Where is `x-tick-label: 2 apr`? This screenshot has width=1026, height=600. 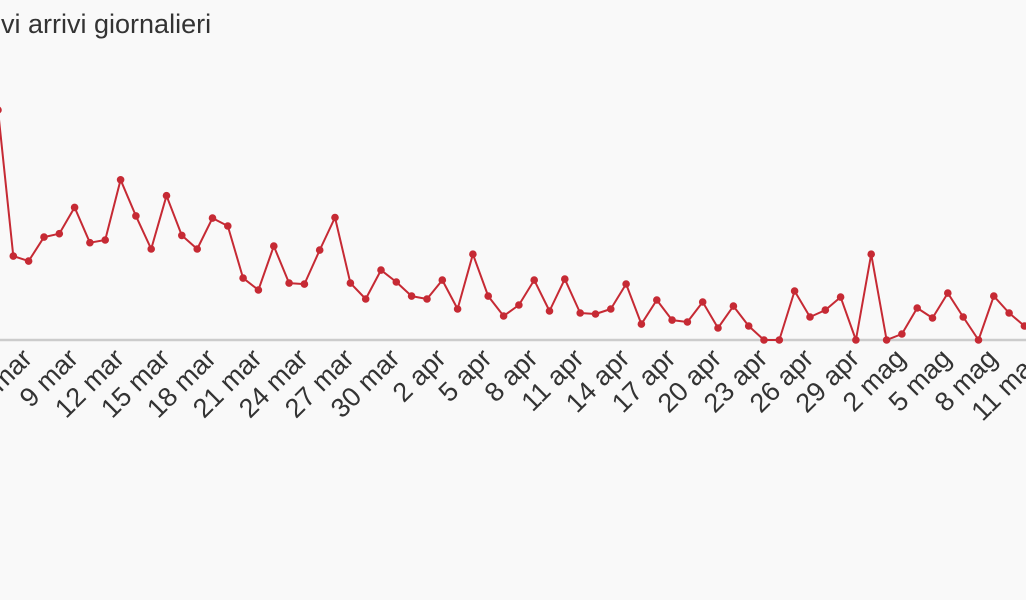 x-tick-label: 2 apr is located at coordinates (419, 375).